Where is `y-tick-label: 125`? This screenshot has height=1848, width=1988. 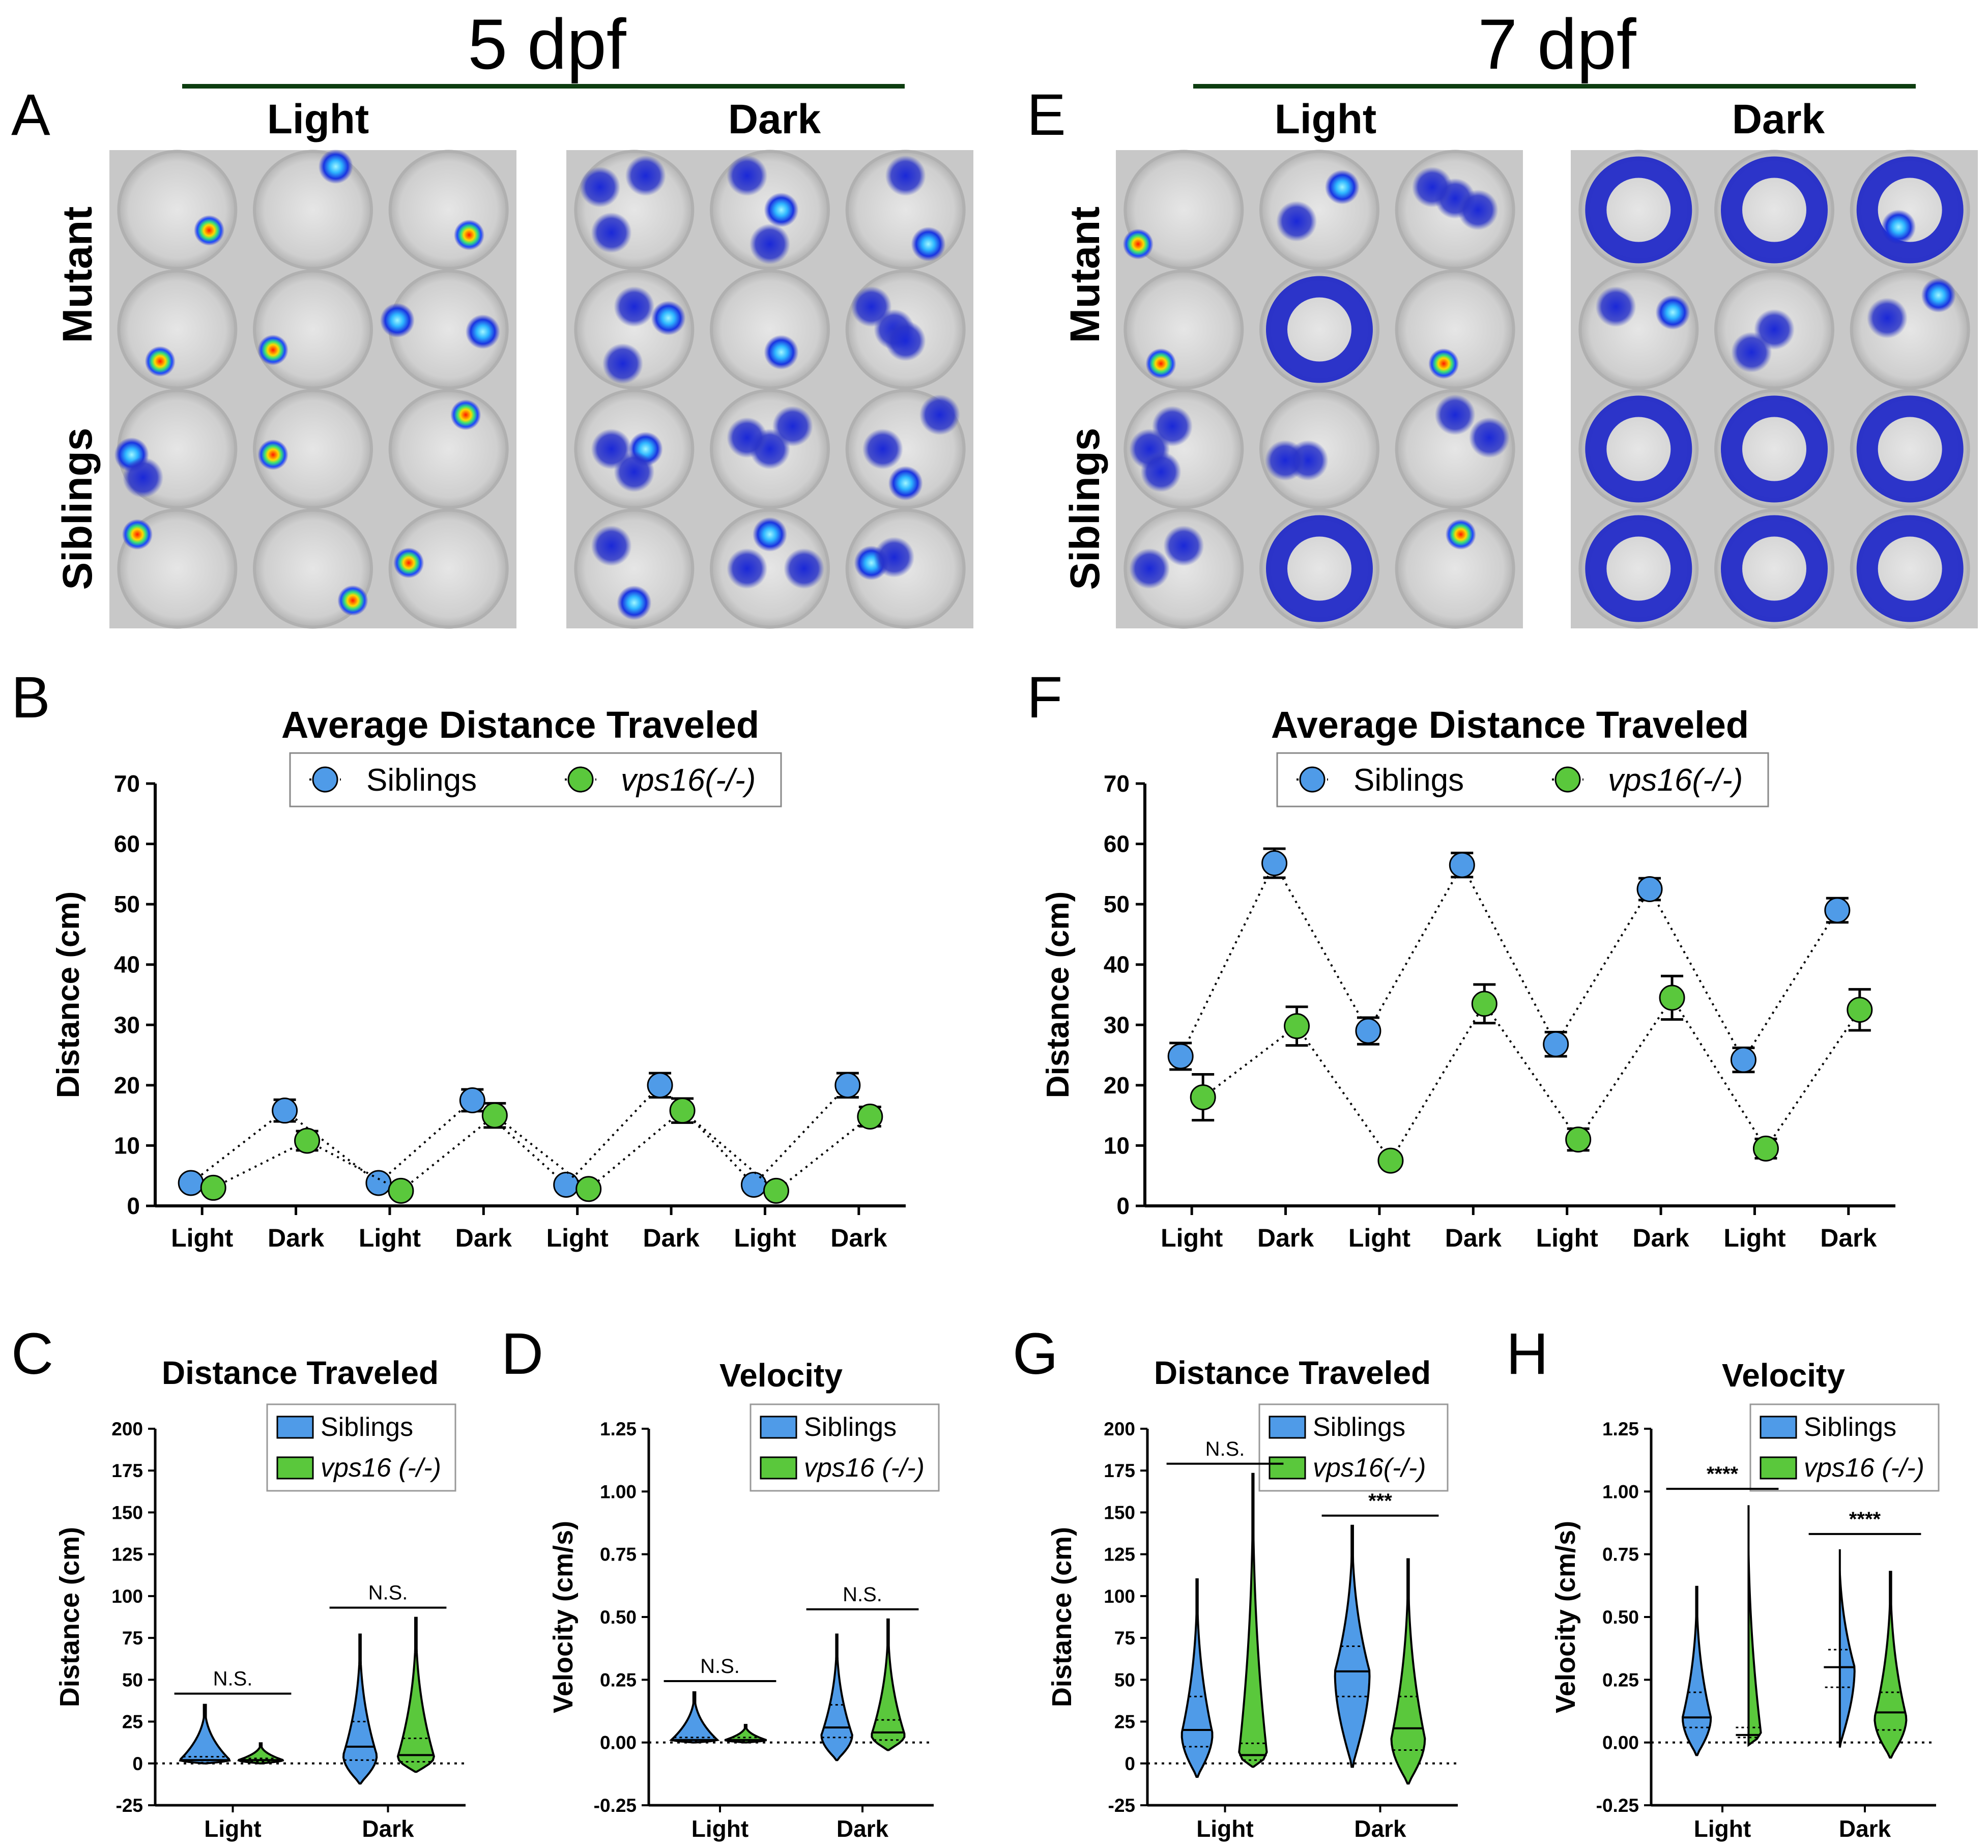
y-tick-label: 125 is located at coordinates (1119, 1554).